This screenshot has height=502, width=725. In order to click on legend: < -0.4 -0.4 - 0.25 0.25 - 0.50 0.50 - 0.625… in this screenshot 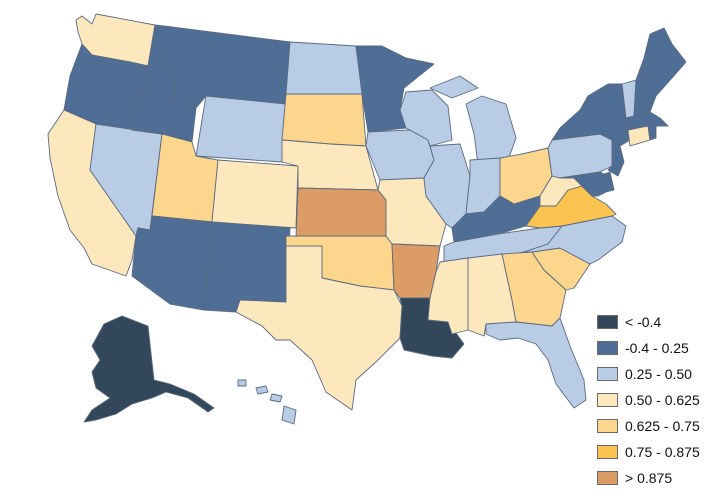, I will do `click(659, 401)`.